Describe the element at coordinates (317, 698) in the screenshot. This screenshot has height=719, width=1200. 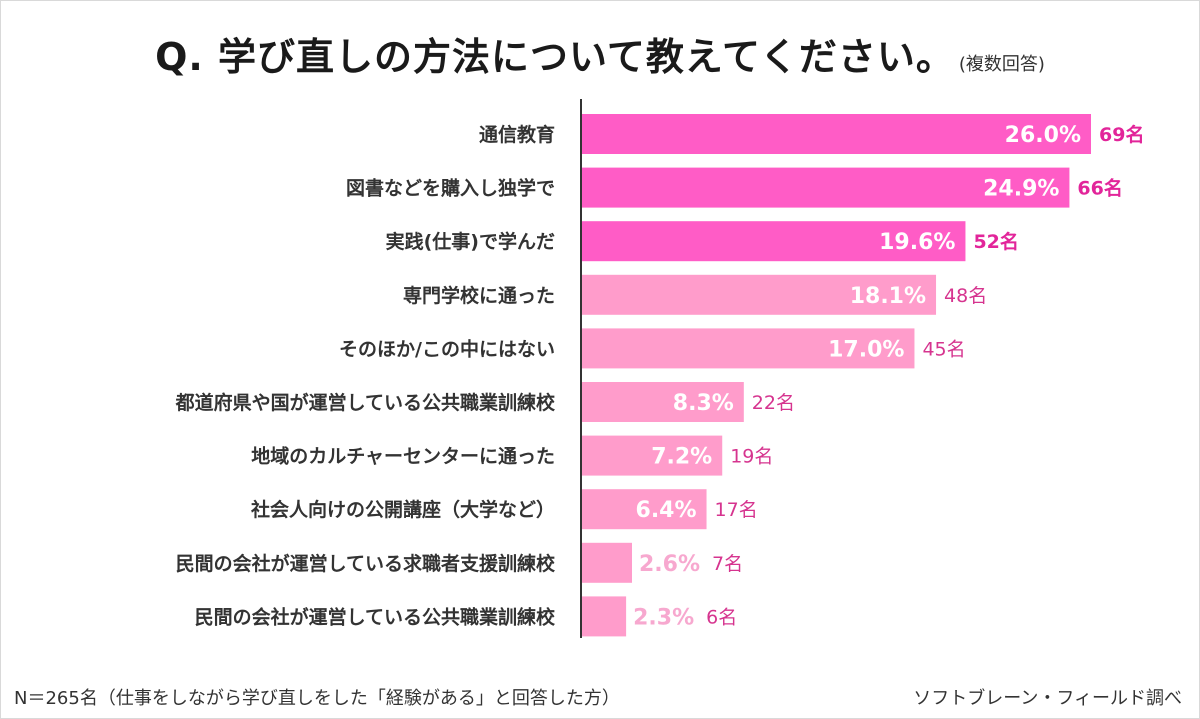
I see `sample-note: N＝265名（仕事をしながら学び直しをした「経験がある」と回答した方）` at that location.